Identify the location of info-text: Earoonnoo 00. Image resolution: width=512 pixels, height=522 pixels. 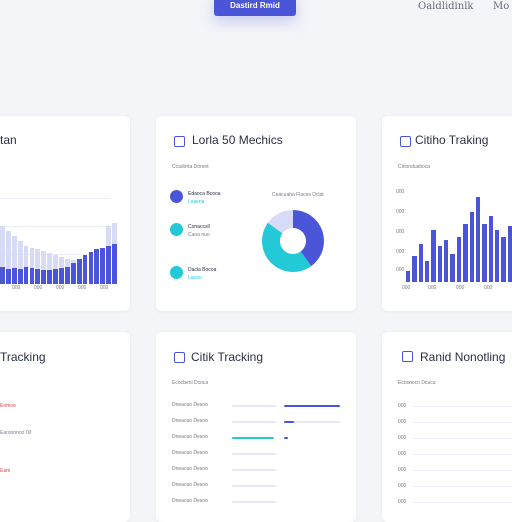
(16, 433).